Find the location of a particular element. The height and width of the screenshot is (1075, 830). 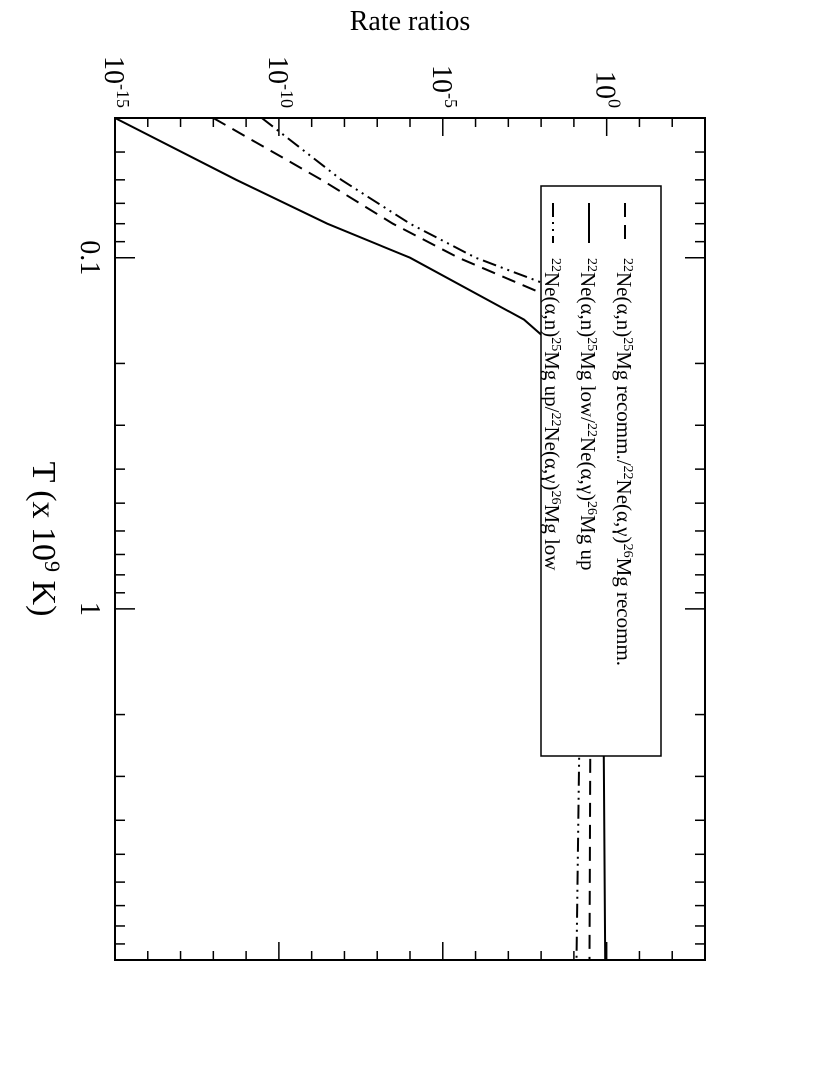

y-axis-title: Rate ratios is located at coordinates (410, 21).